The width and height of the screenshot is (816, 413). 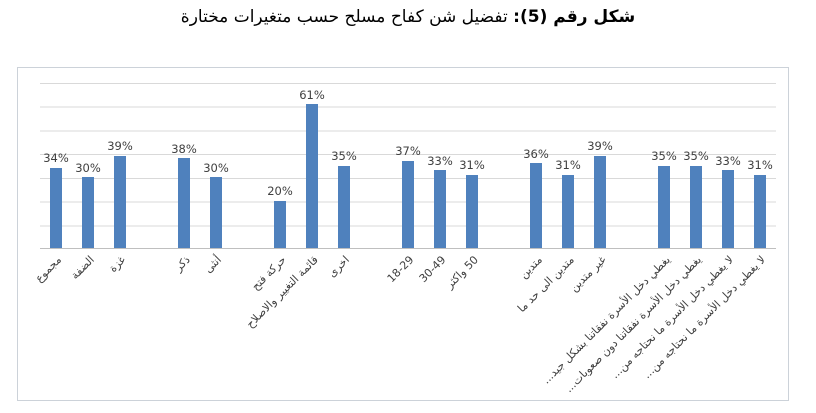 I want to click on bar-slot-party-1: 61% قائمة التغيير والاصلاح, so click(x=285, y=206).